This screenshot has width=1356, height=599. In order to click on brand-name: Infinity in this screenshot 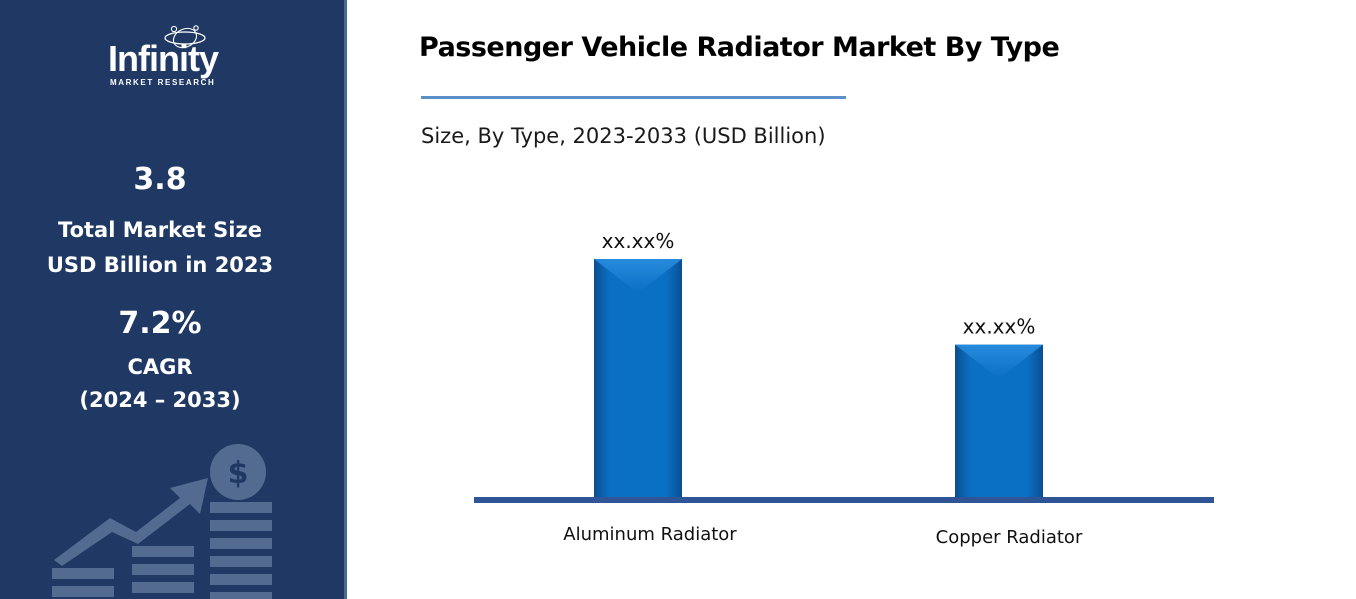, I will do `click(163, 58)`.